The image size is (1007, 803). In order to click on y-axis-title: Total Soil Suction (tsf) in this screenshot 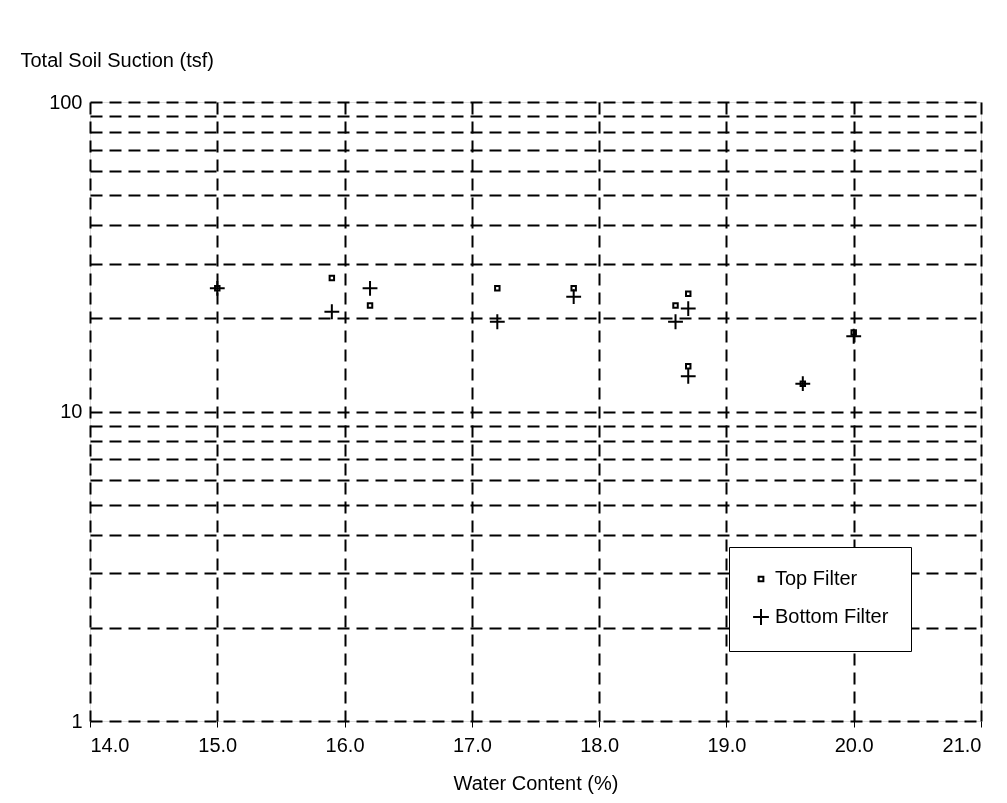, I will do `click(117, 59)`.